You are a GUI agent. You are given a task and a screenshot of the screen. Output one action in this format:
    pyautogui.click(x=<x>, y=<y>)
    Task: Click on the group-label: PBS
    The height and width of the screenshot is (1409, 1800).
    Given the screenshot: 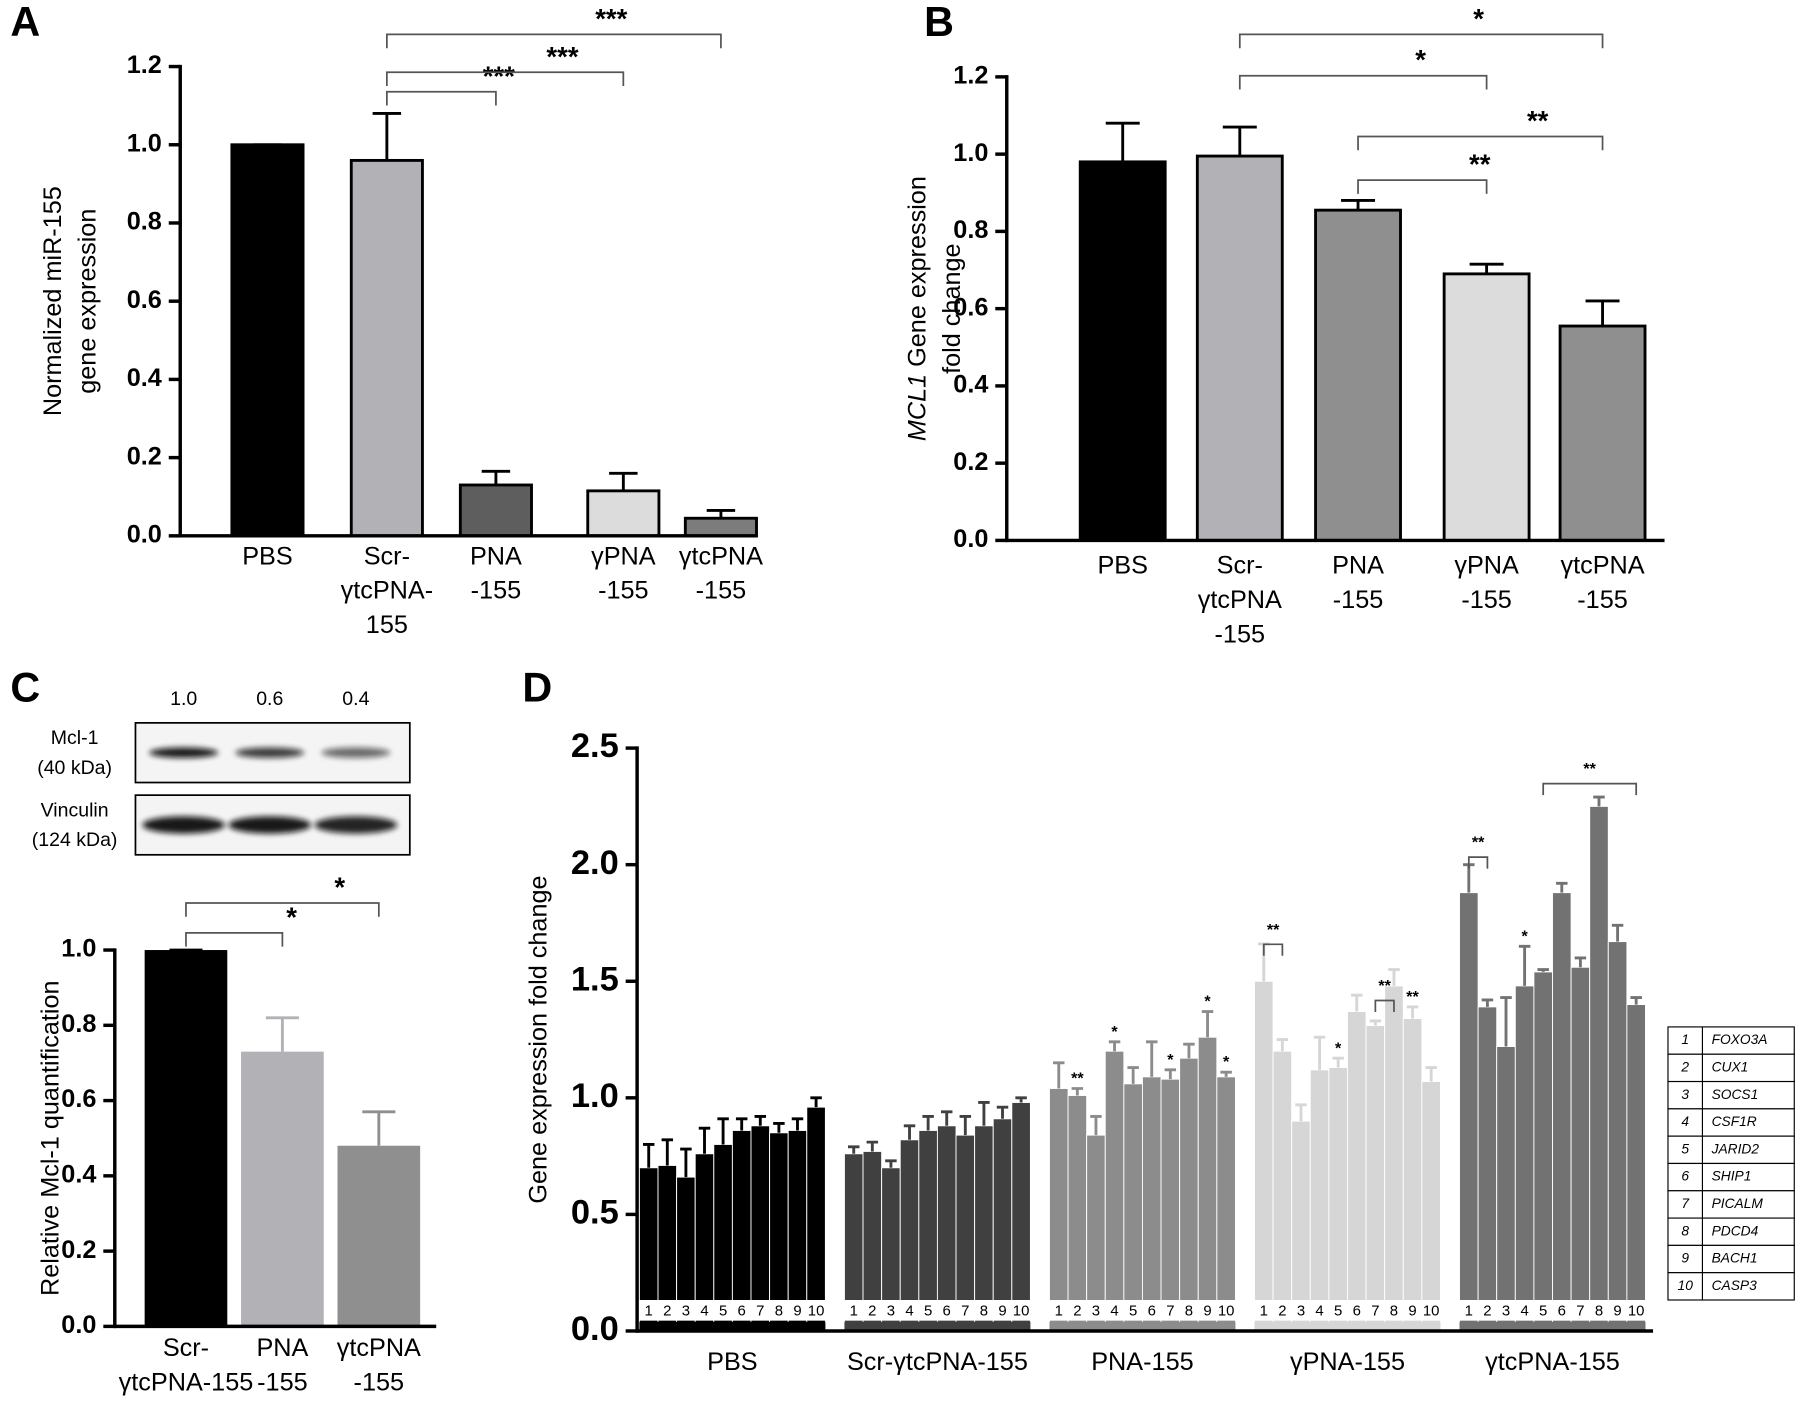 What is the action you would take?
    pyautogui.click(x=732, y=1362)
    